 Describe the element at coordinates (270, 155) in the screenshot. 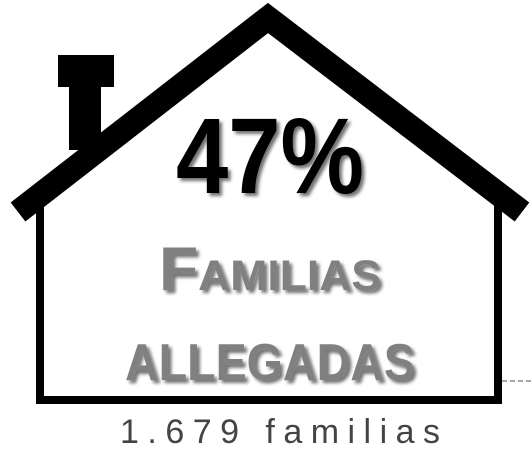

I see `percentage: 47%` at that location.